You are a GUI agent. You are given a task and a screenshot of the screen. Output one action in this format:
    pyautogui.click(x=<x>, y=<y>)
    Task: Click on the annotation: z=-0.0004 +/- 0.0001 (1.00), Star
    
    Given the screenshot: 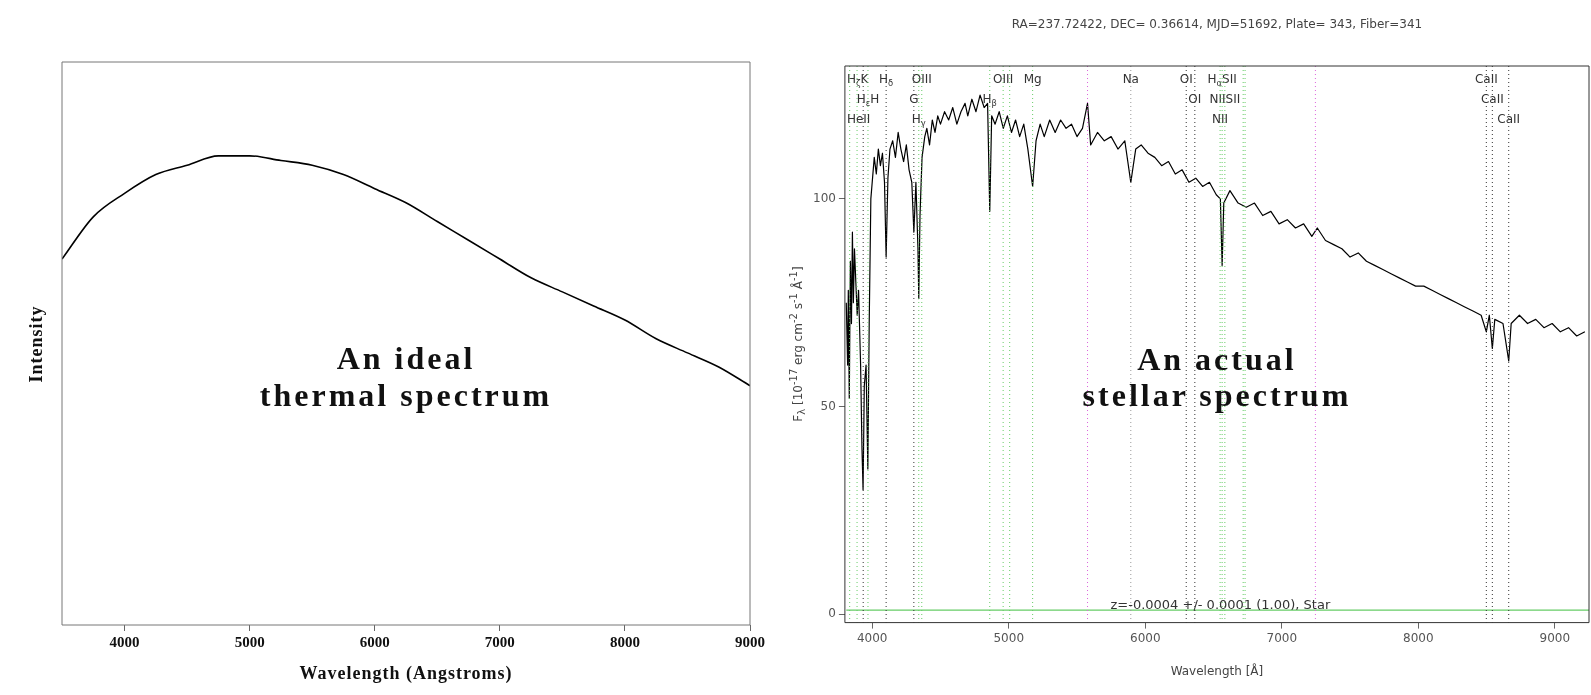 What is the action you would take?
    pyautogui.click(x=1220, y=605)
    